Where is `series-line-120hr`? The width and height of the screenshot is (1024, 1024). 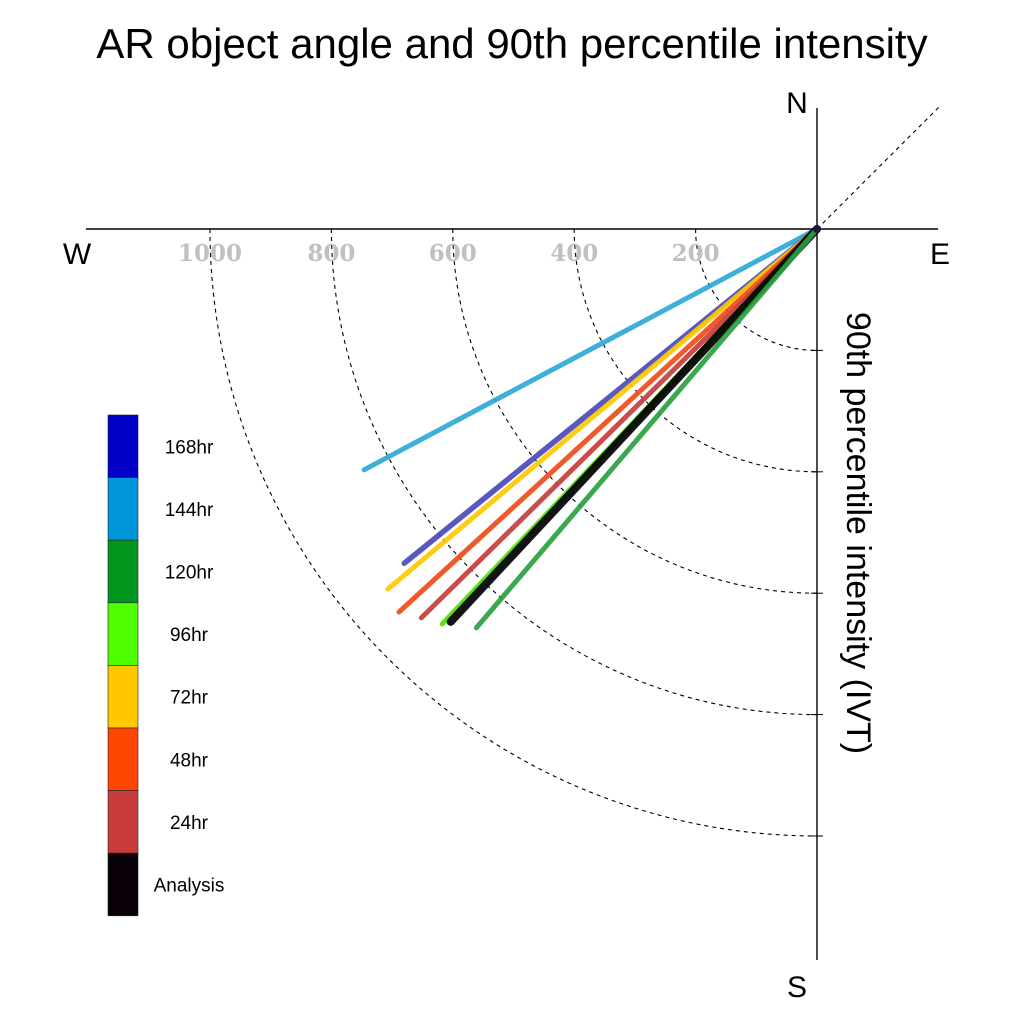 series-line-120hr is located at coordinates (646, 428).